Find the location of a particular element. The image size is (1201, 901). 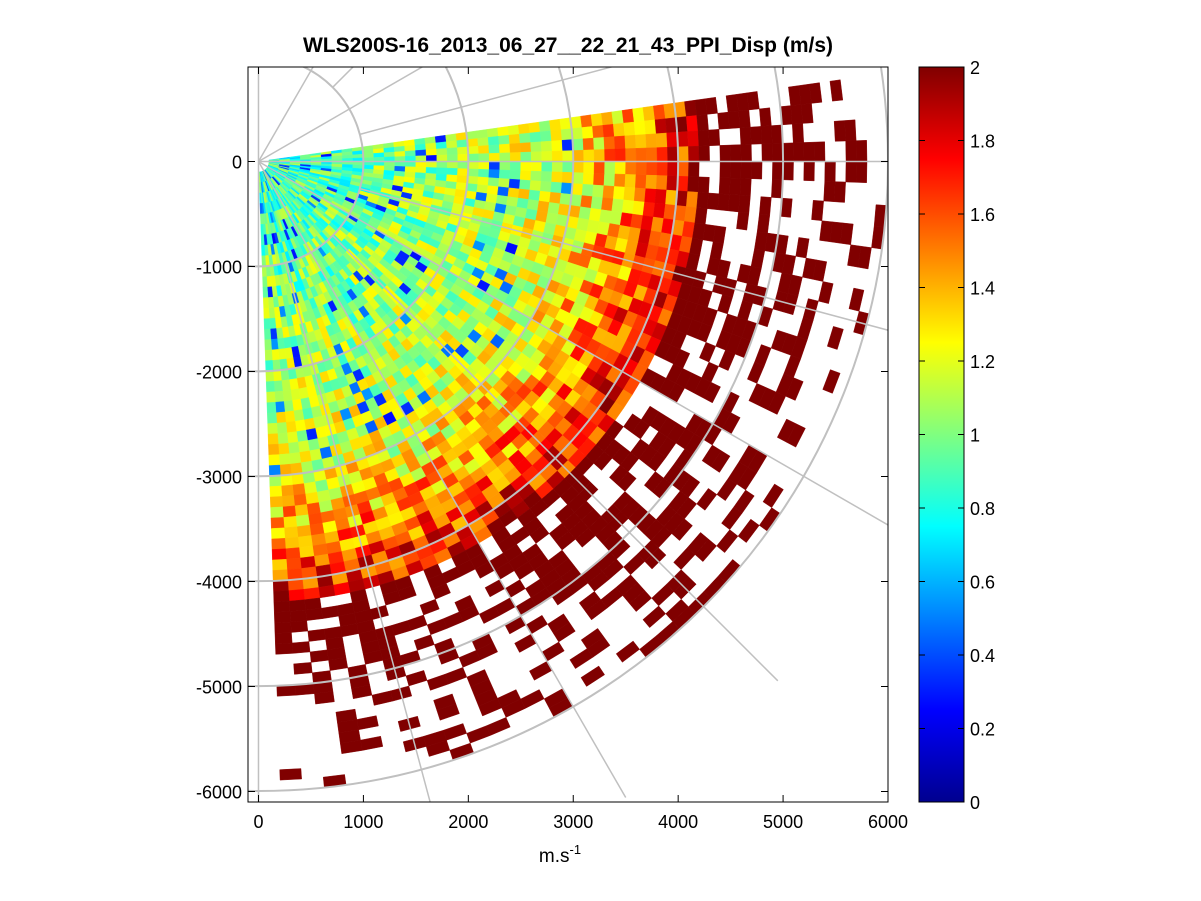

colorbar-tick-label: 1.2 is located at coordinates (982, 362).